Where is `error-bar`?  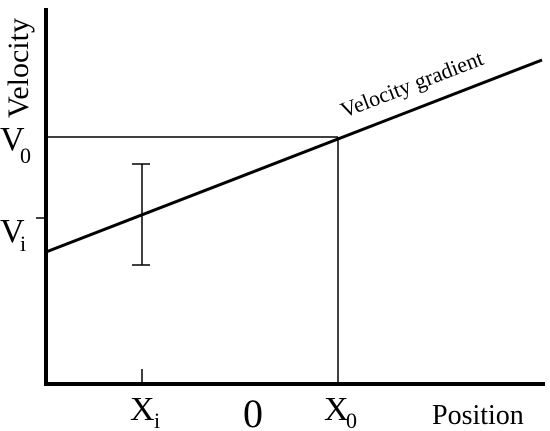
error-bar is located at coordinates (141, 214).